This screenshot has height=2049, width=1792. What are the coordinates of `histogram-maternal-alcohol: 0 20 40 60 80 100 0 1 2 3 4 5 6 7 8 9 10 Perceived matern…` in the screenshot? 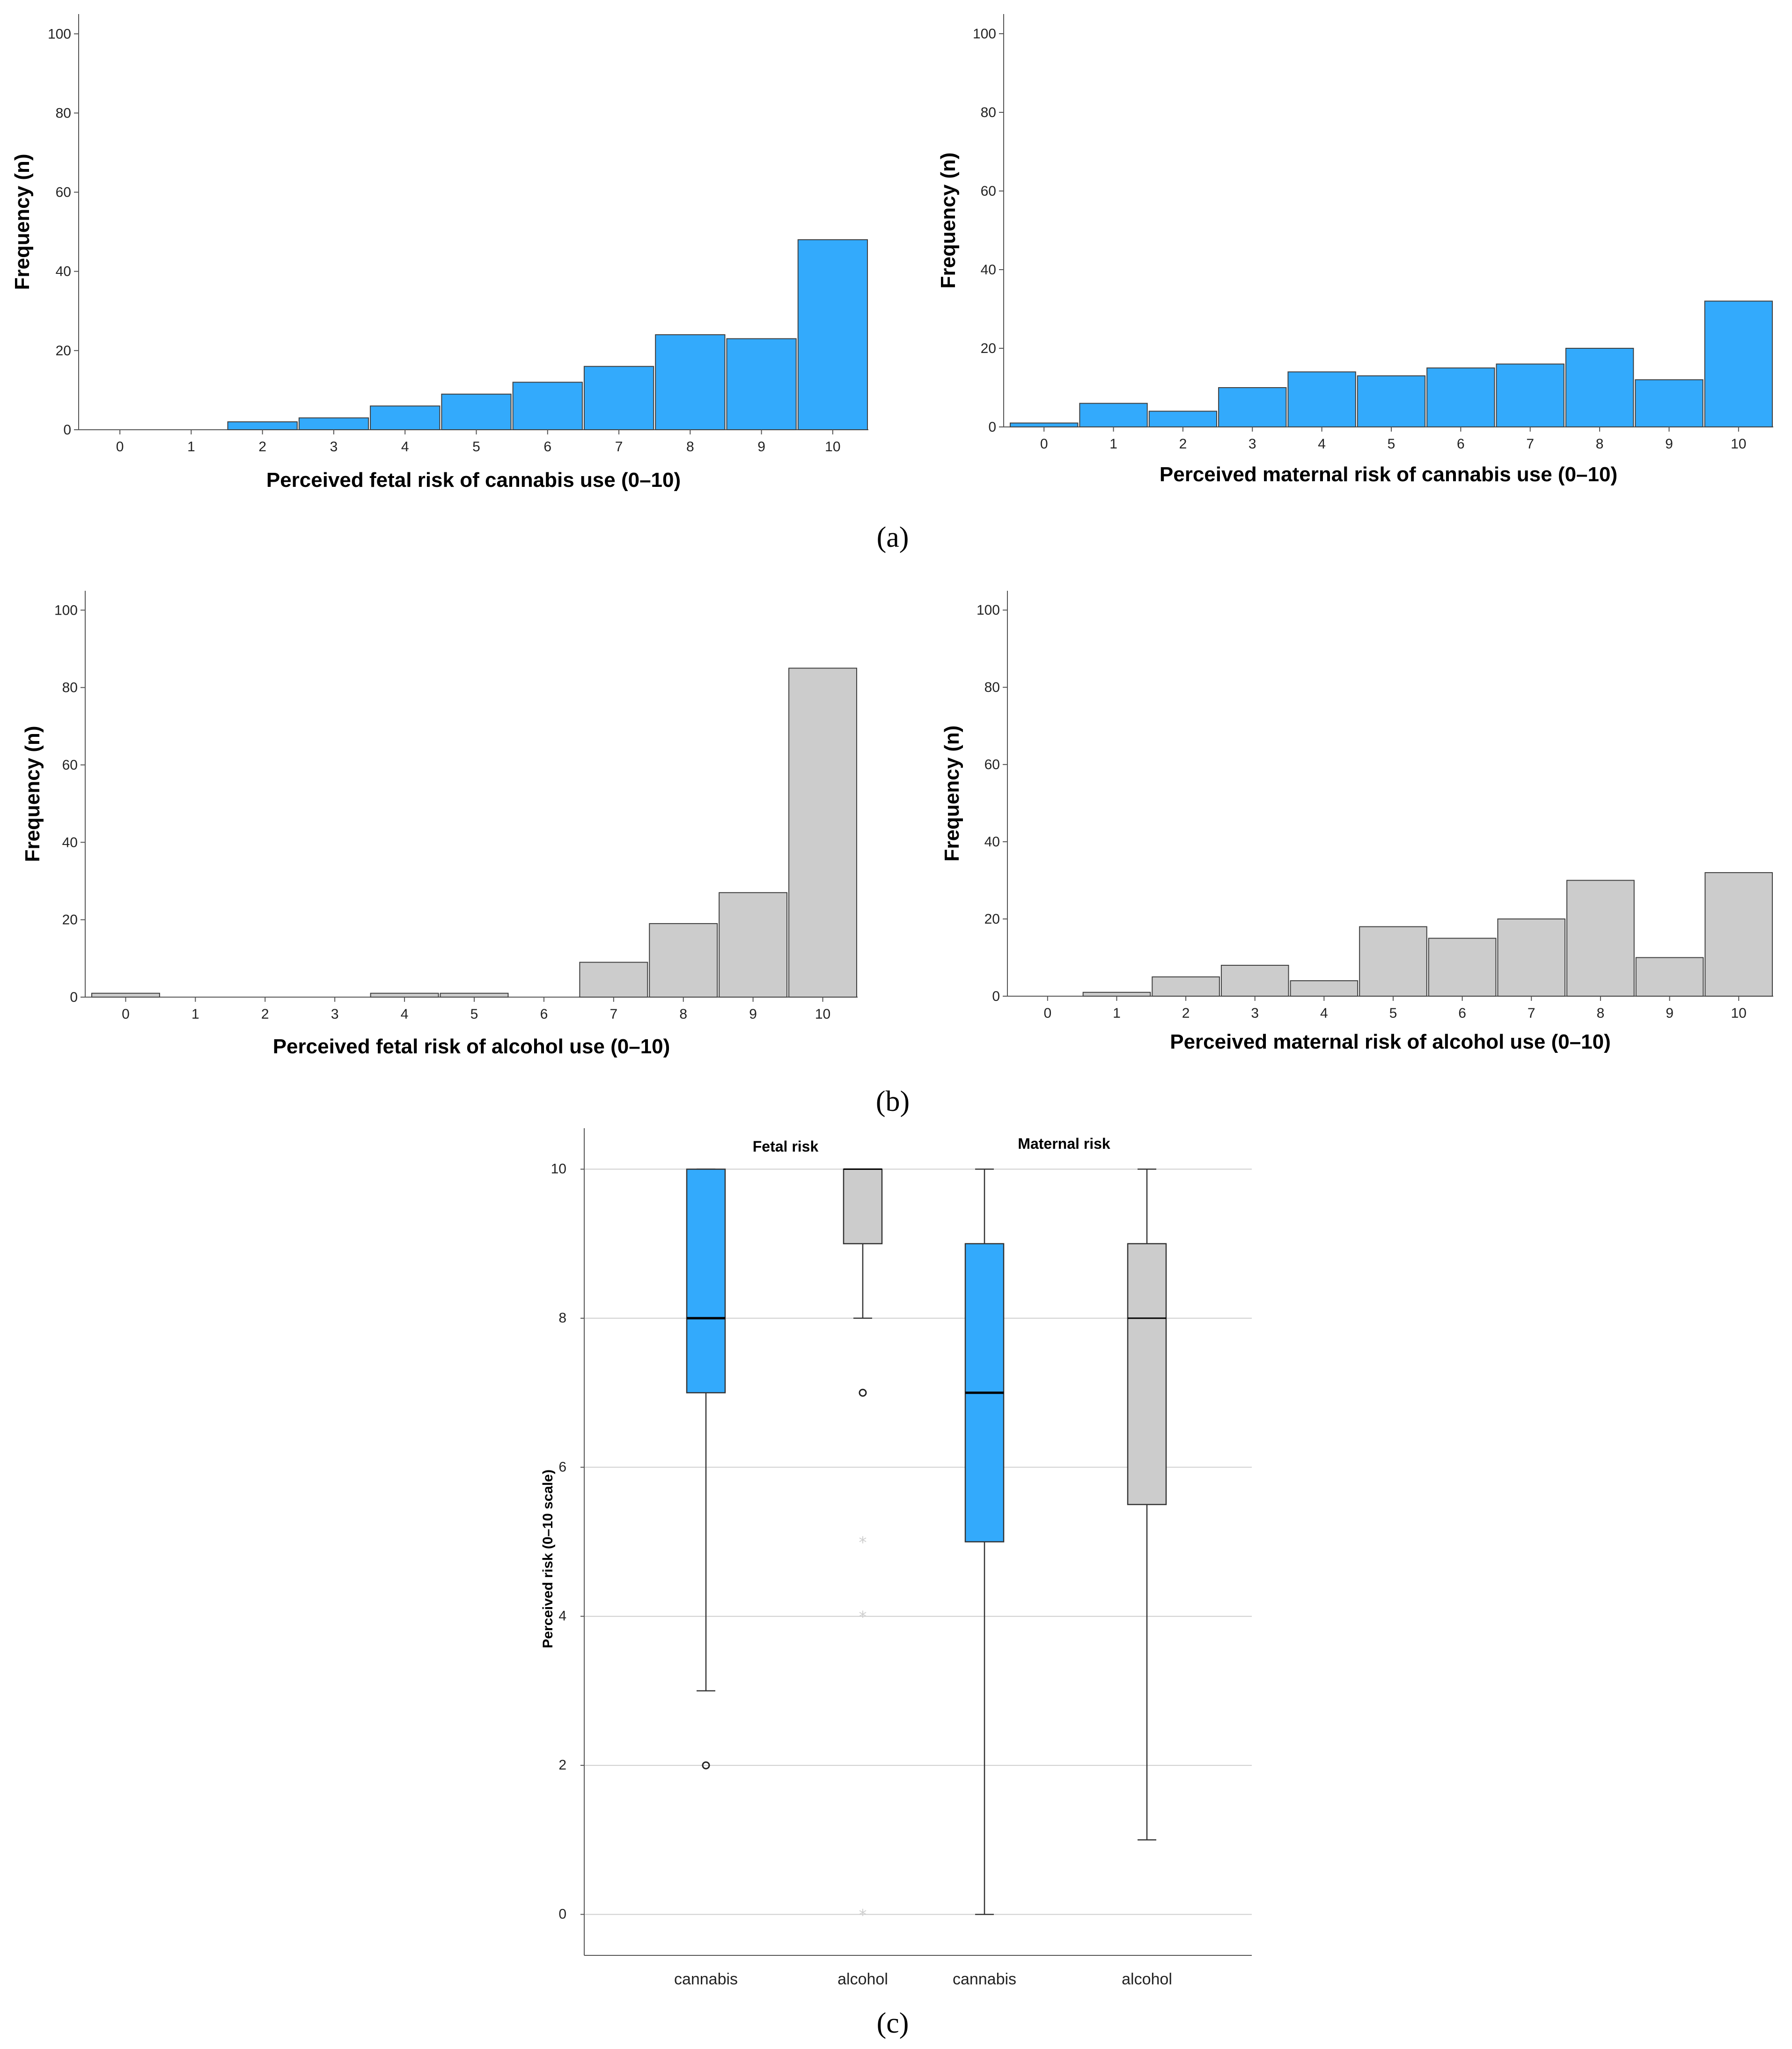 It's located at (1357, 822).